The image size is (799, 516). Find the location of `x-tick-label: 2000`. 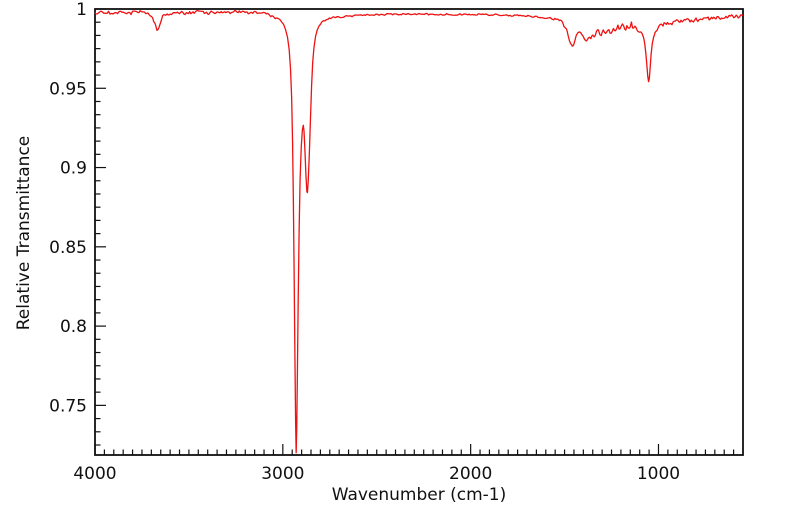

x-tick-label: 2000 is located at coordinates (470, 474).